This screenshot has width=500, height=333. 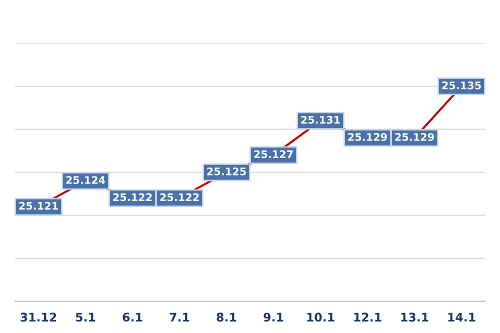 I want to click on data-label: 25.135, so click(x=461, y=85).